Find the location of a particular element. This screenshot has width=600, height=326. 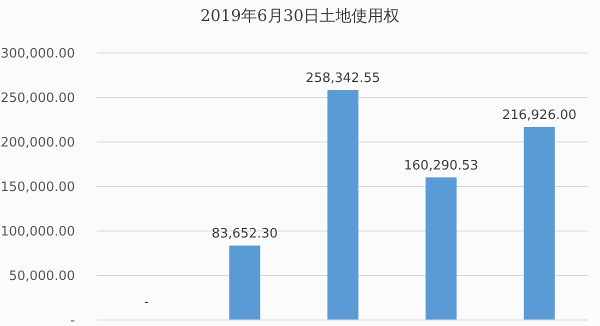

y-tick-label: 200,000.00 is located at coordinates (37, 143).